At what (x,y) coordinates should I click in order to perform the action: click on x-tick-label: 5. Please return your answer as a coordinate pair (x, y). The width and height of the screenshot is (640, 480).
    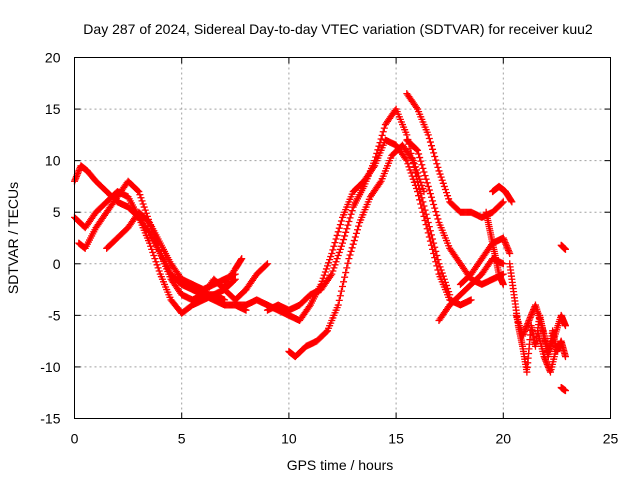
    Looking at the image, I should click on (182, 439).